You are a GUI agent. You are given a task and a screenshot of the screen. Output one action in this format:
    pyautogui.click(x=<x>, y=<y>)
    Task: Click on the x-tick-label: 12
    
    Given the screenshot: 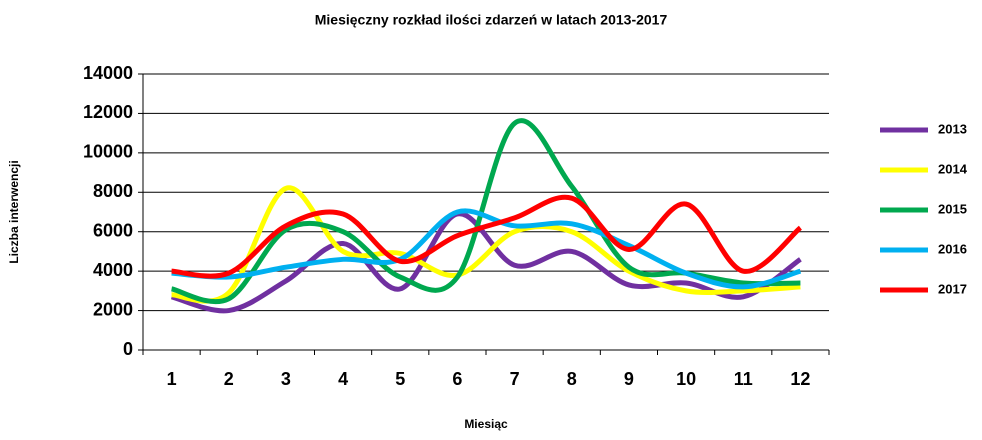 What is the action you would take?
    pyautogui.click(x=800, y=379)
    